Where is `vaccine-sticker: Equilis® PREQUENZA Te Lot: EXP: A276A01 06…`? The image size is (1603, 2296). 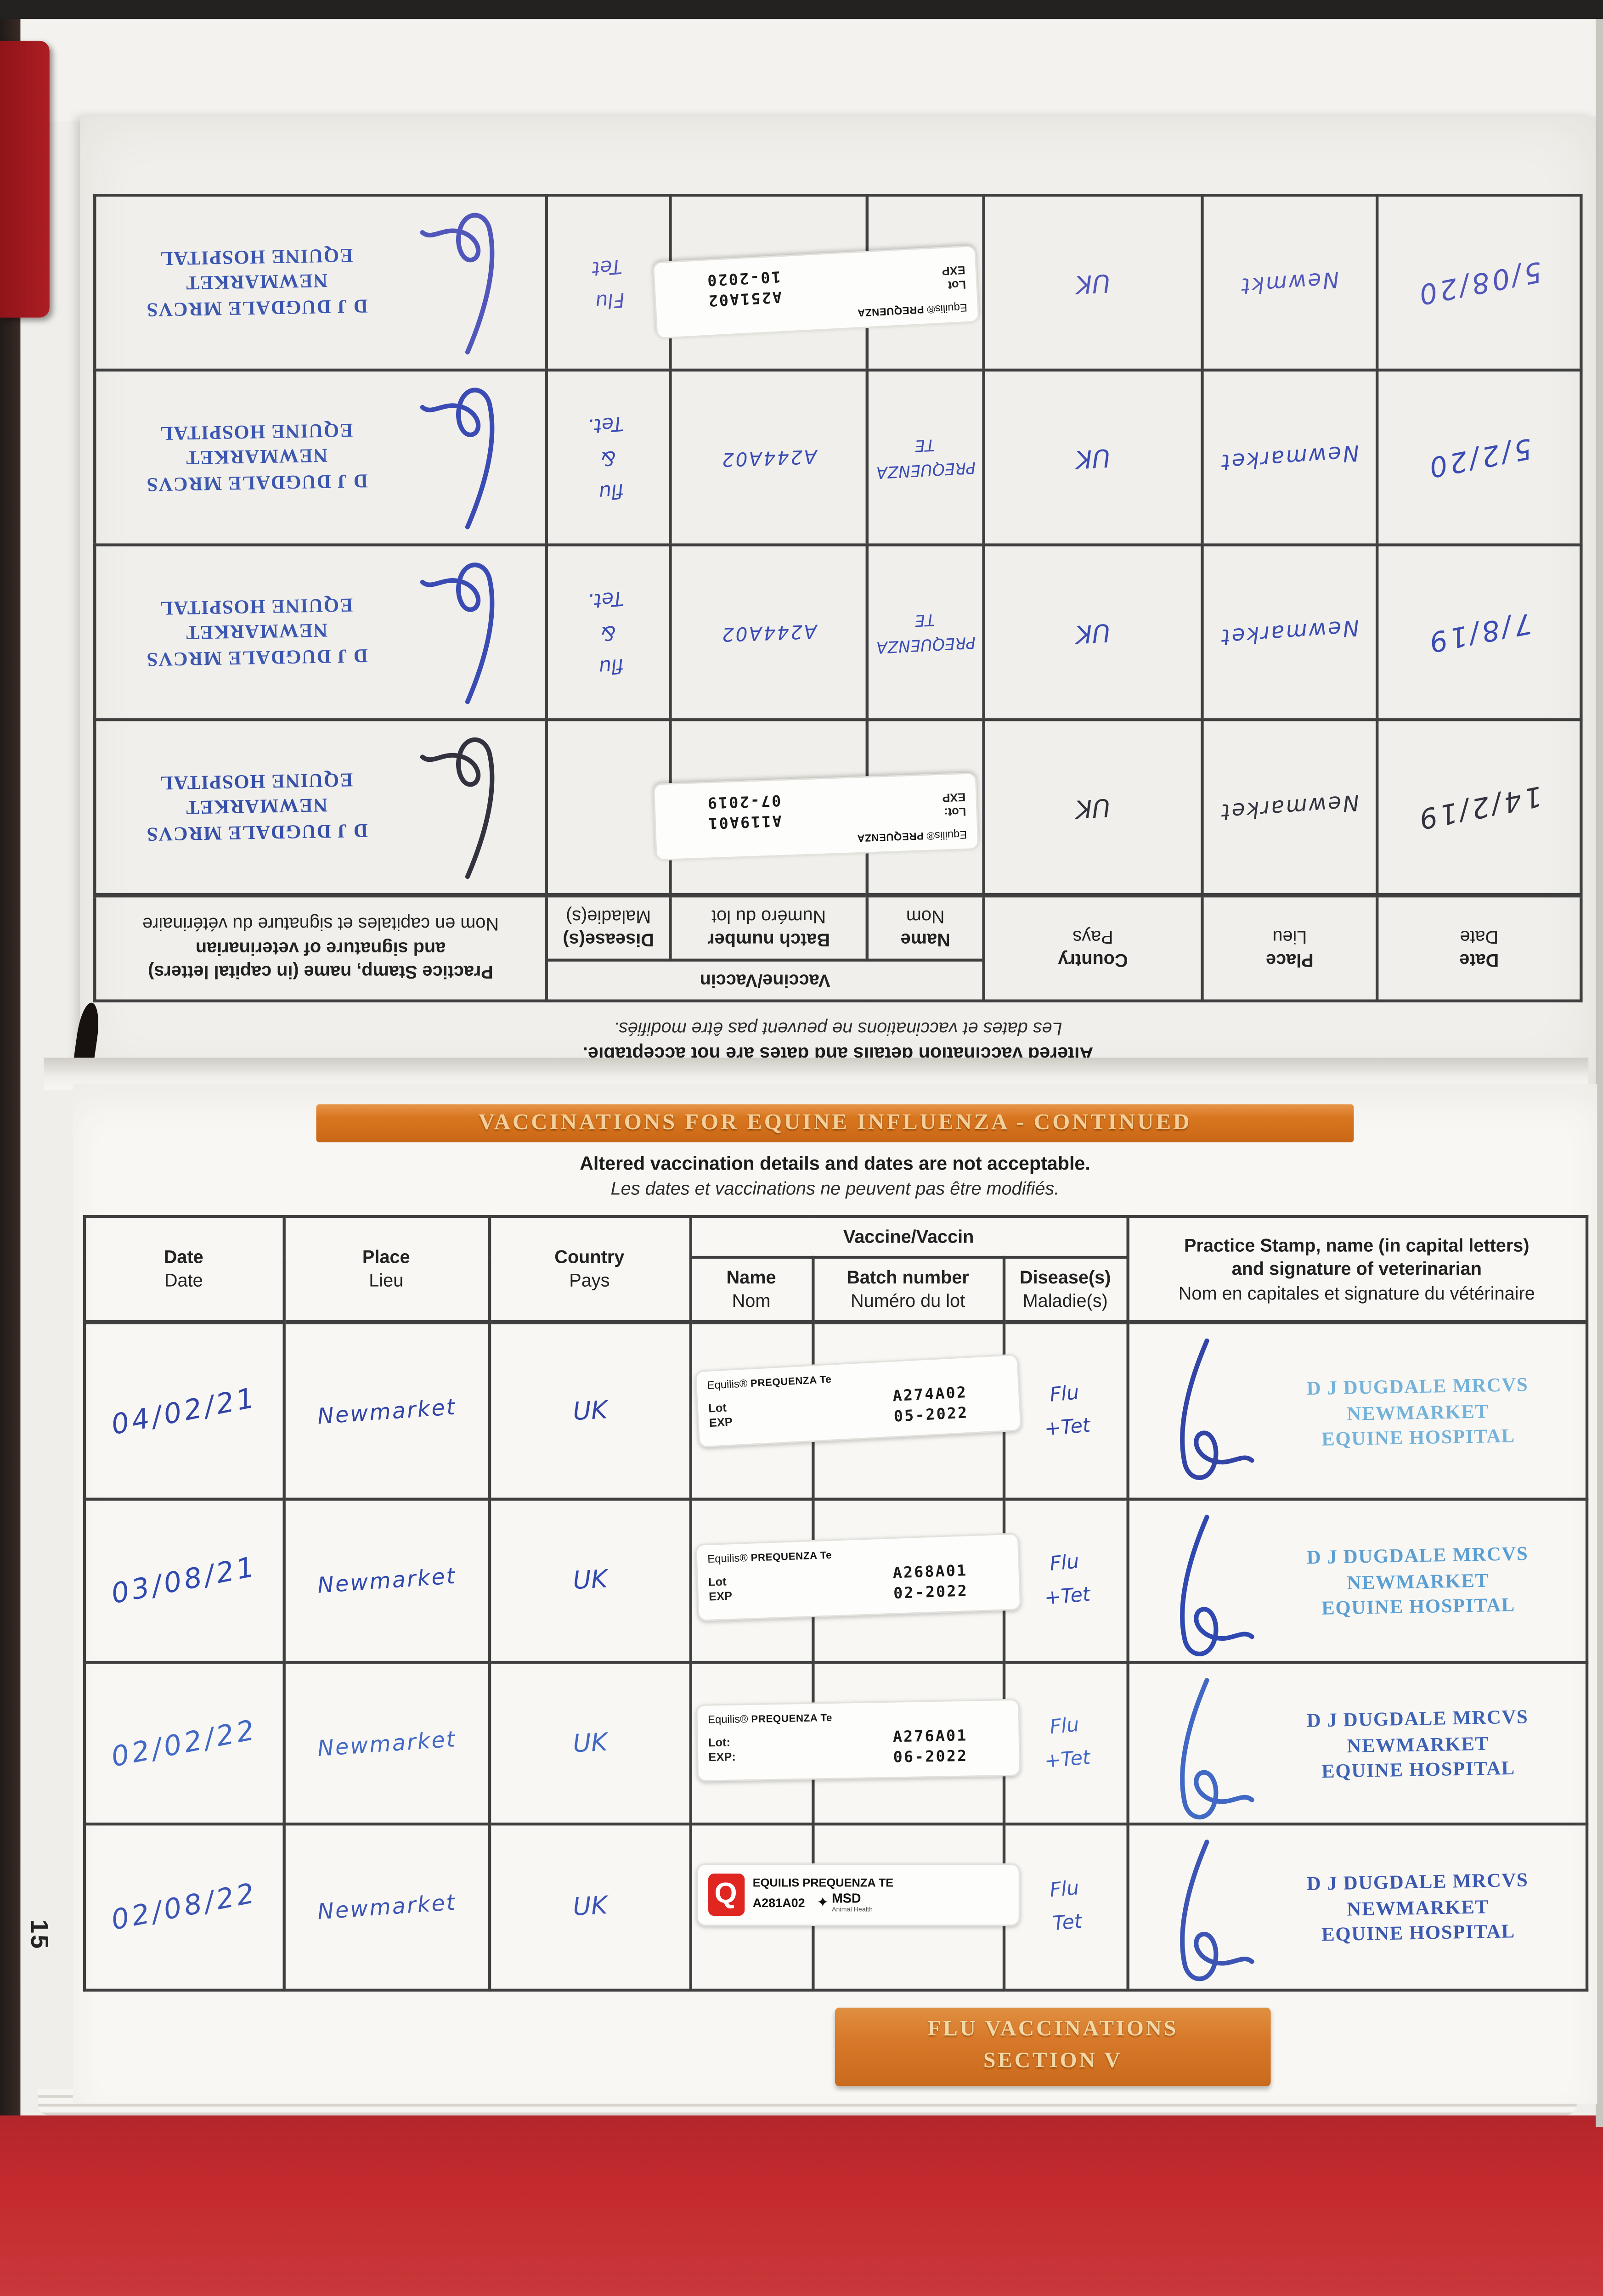
vaccine-sticker: Equilis® PREQUENZA Te Lot: EXP: A276A01 06… is located at coordinates (858, 1741).